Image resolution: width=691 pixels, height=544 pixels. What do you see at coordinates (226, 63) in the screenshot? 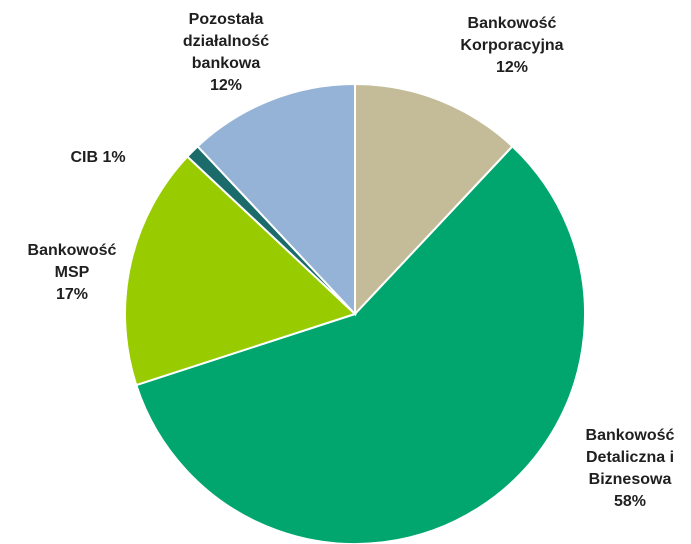
I see `slice-label-line: bankowa` at bounding box center [226, 63].